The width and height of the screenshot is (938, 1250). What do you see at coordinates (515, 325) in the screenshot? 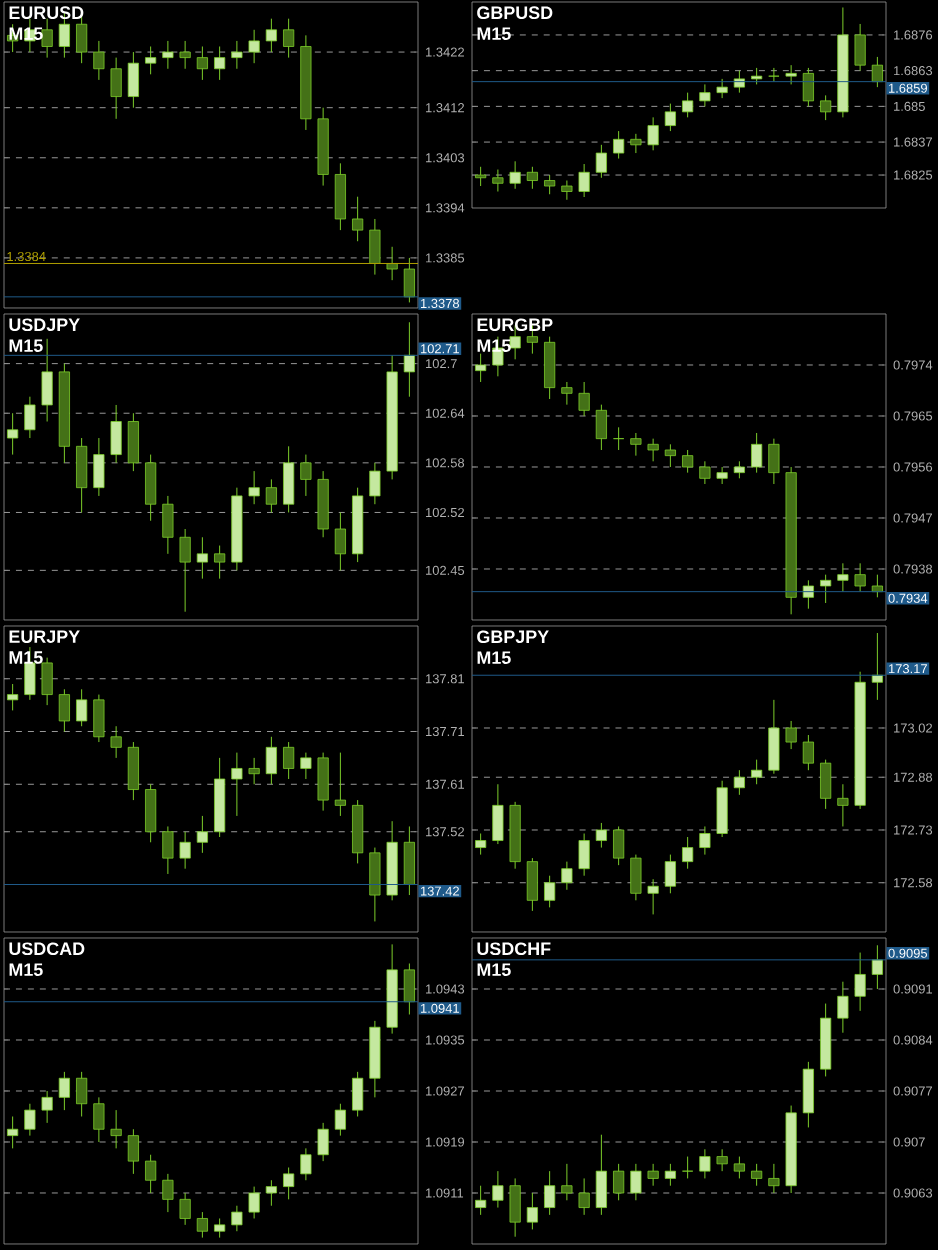
I see `chart-title: EURGBP` at bounding box center [515, 325].